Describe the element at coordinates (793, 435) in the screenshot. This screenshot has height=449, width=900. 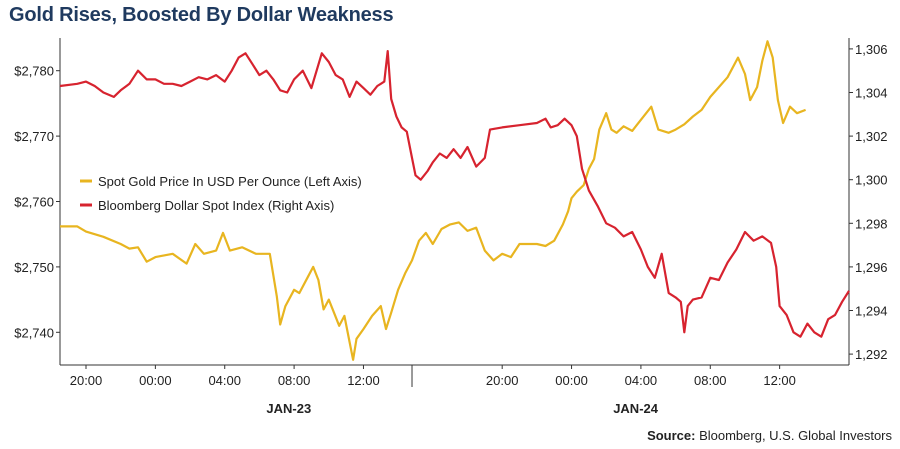
I see `source-text: Bloomberg, U.S. Global Investors` at that location.